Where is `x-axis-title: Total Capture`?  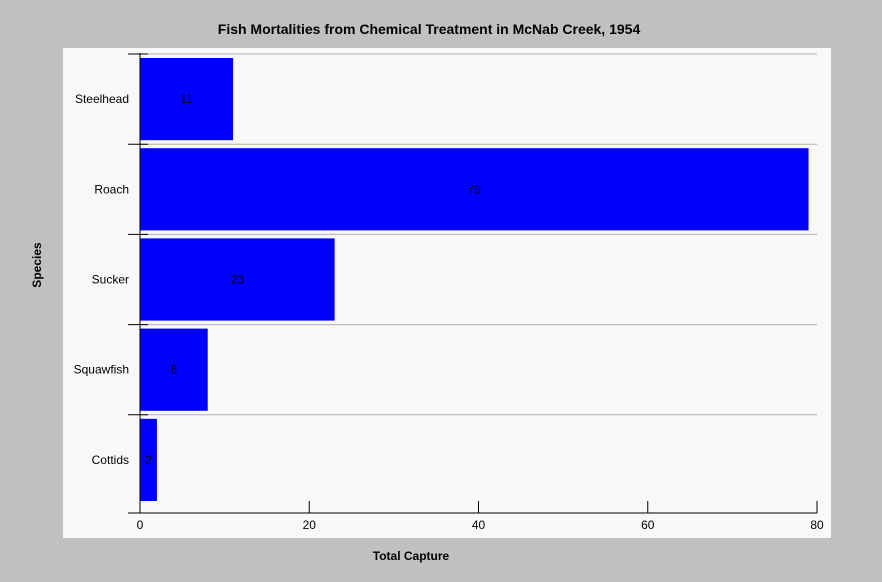 x-axis-title: Total Capture is located at coordinates (411, 556).